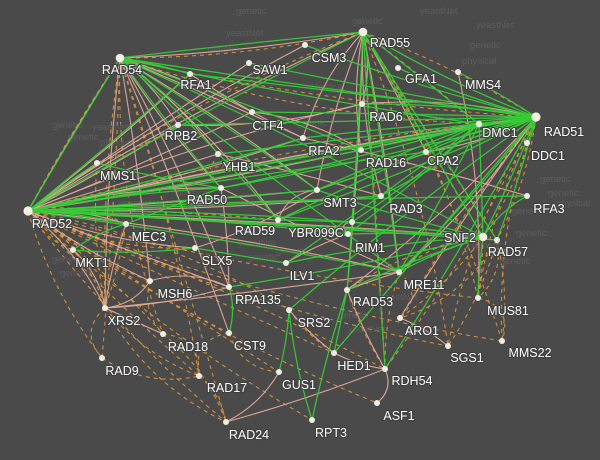 Image resolution: width=600 pixels, height=460 pixels. What do you see at coordinates (348, 234) in the screenshot?
I see `graph-node-rim1` at bounding box center [348, 234].